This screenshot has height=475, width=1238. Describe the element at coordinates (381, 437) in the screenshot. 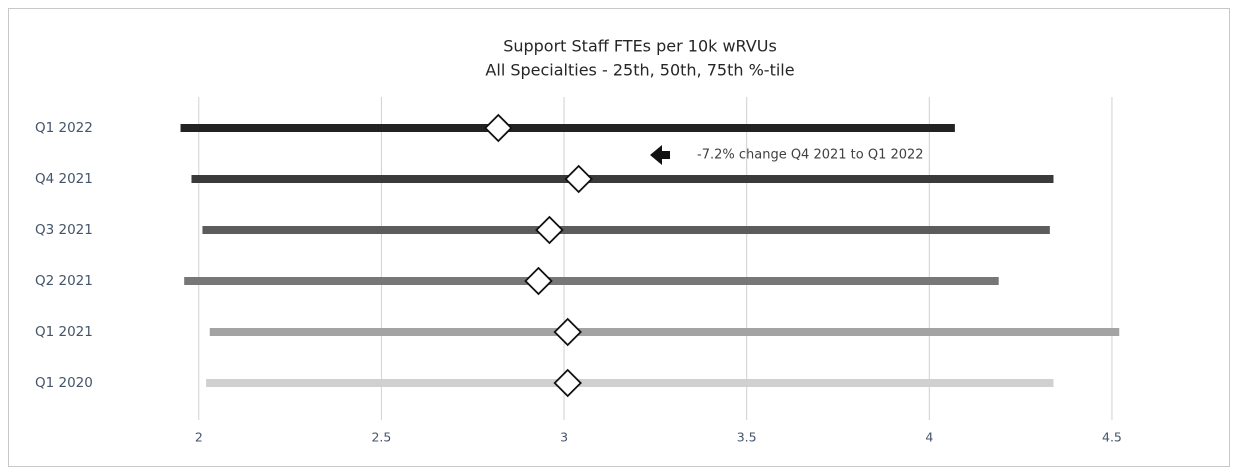

I see `x-tick-label: 2.5` at that location.